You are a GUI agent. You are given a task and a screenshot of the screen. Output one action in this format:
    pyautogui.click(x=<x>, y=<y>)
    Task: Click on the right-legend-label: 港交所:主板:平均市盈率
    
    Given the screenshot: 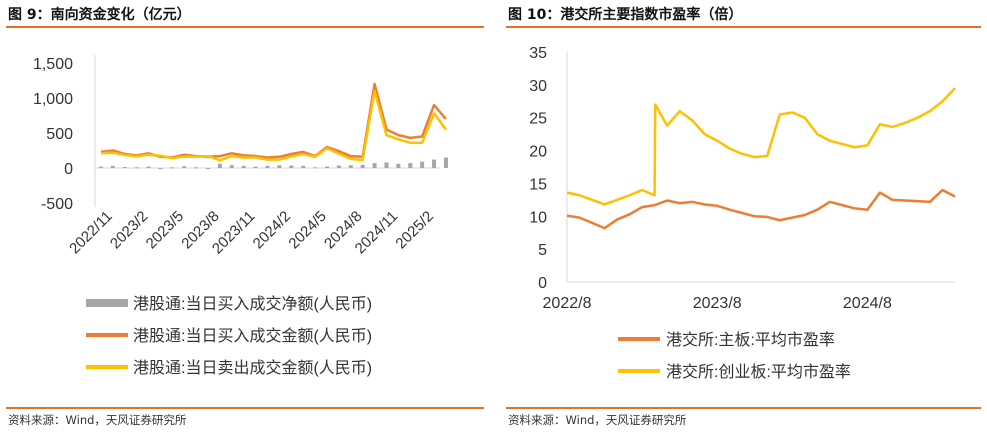 What is the action you would take?
    pyautogui.click(x=750, y=340)
    